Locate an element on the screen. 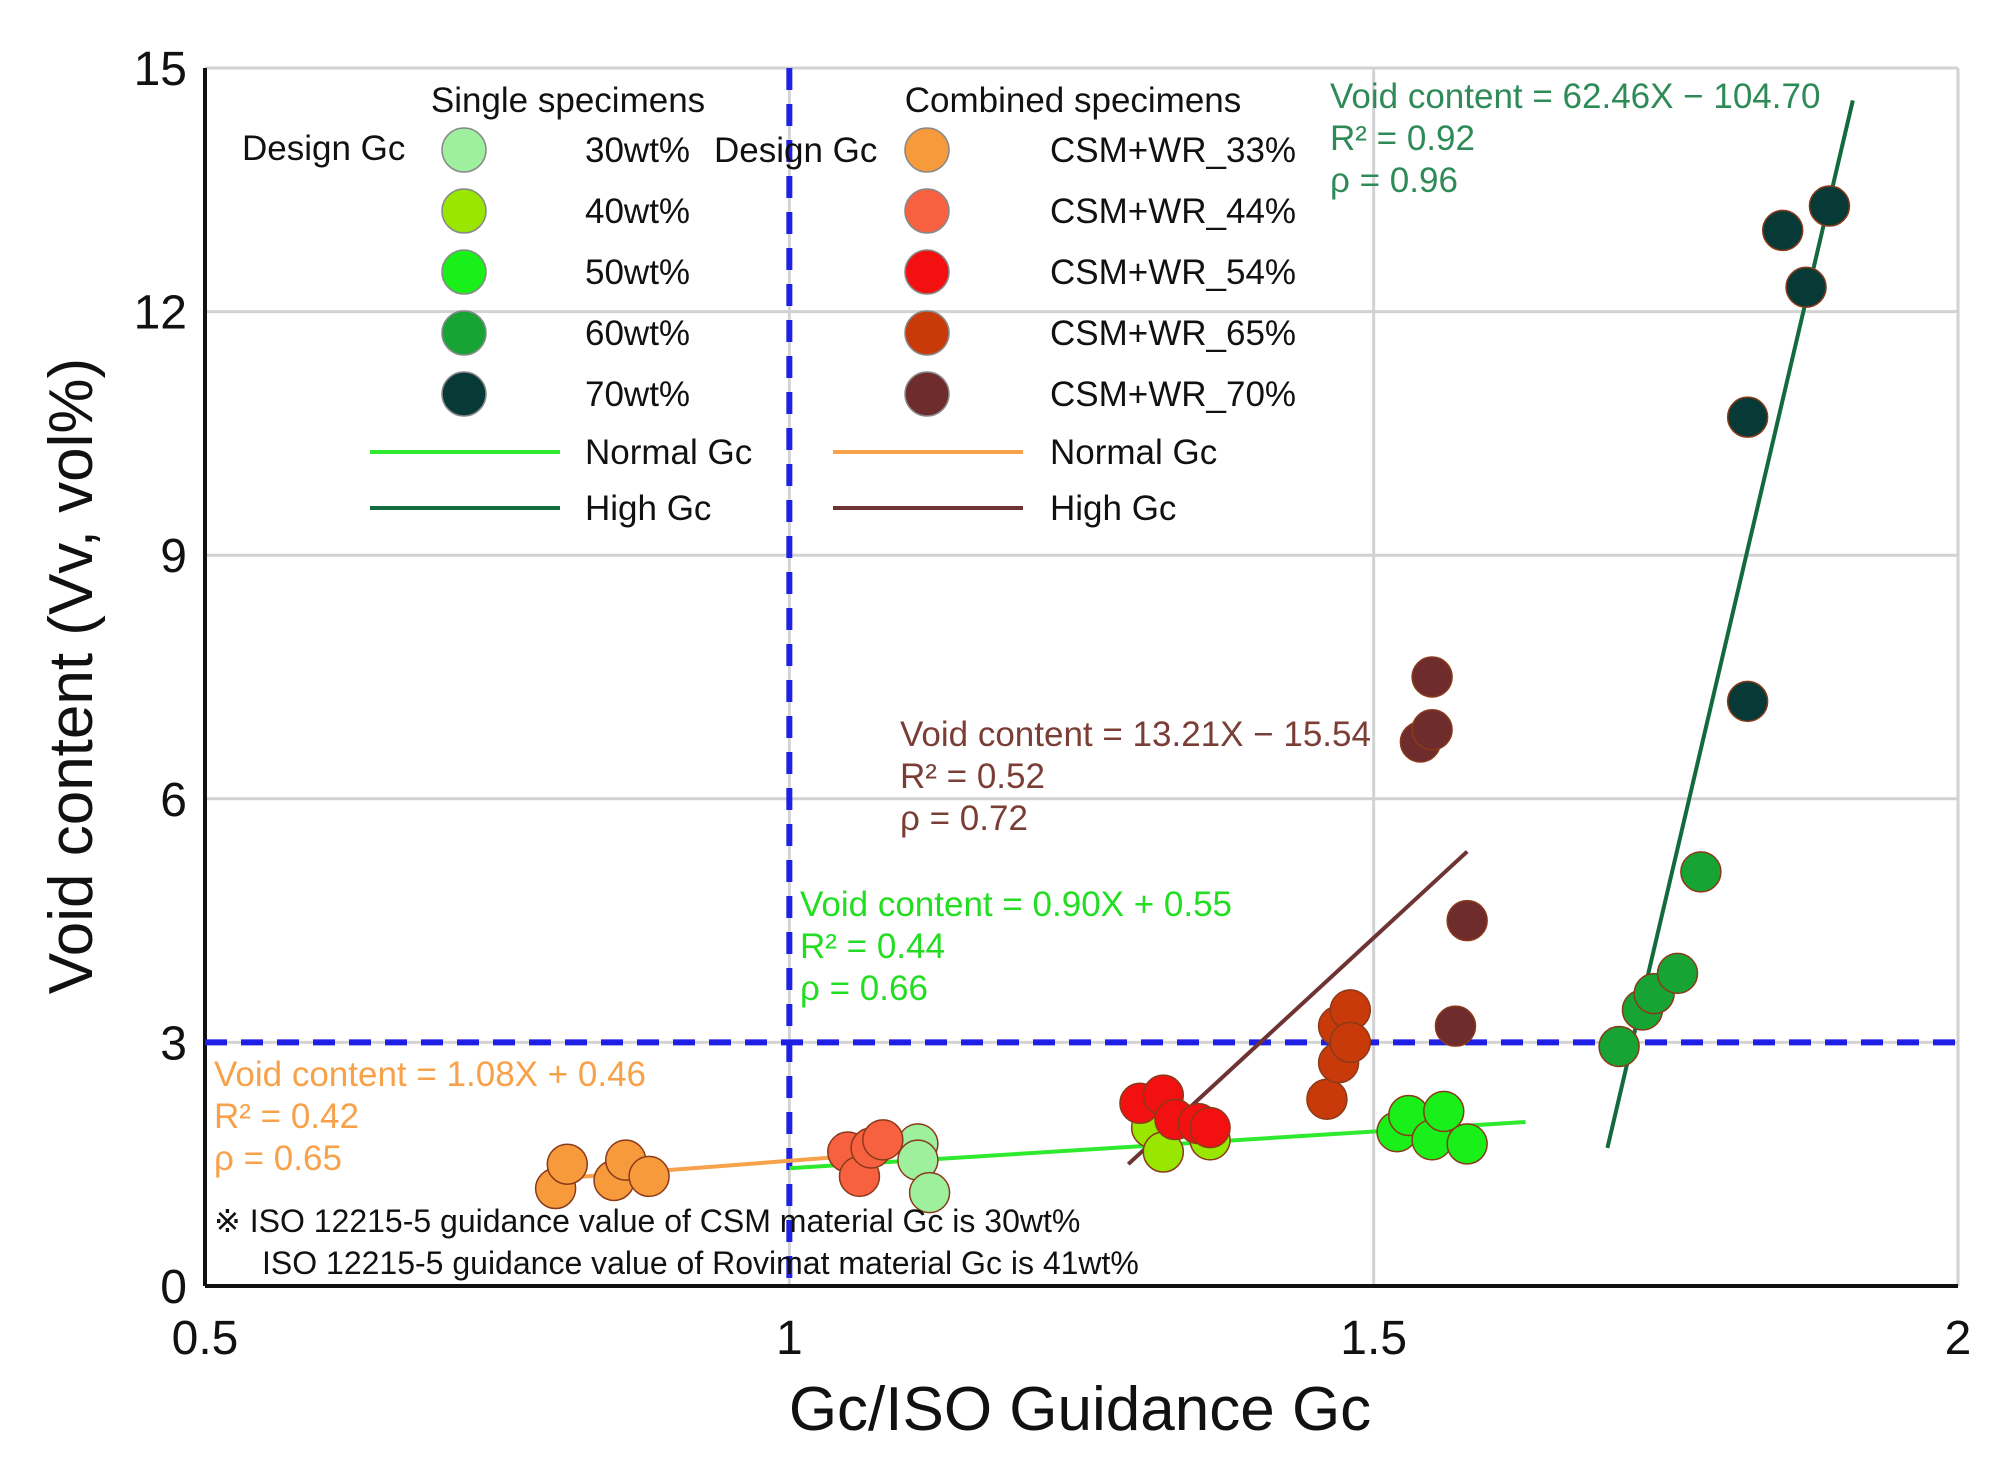  annotation-text: Void content = 1.08X + 0.46 is located at coordinates (430, 1074).